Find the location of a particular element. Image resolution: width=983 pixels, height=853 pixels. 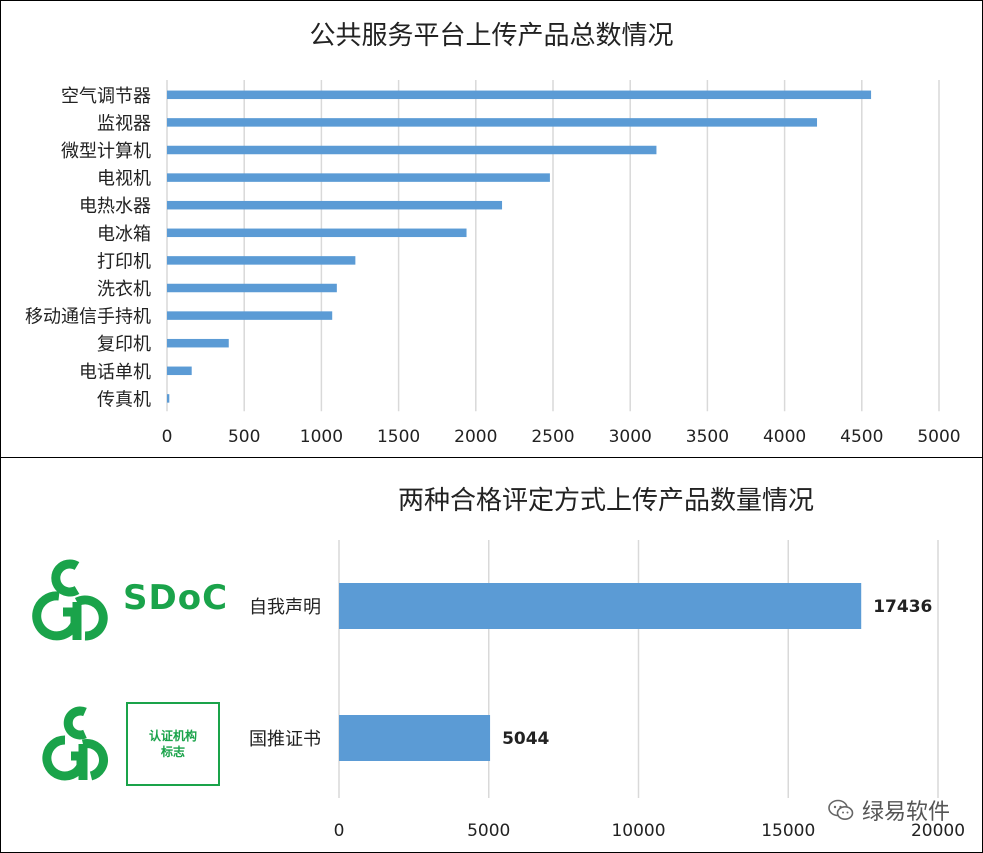

cgp-sdoc-logo is located at coordinates (70, 600).